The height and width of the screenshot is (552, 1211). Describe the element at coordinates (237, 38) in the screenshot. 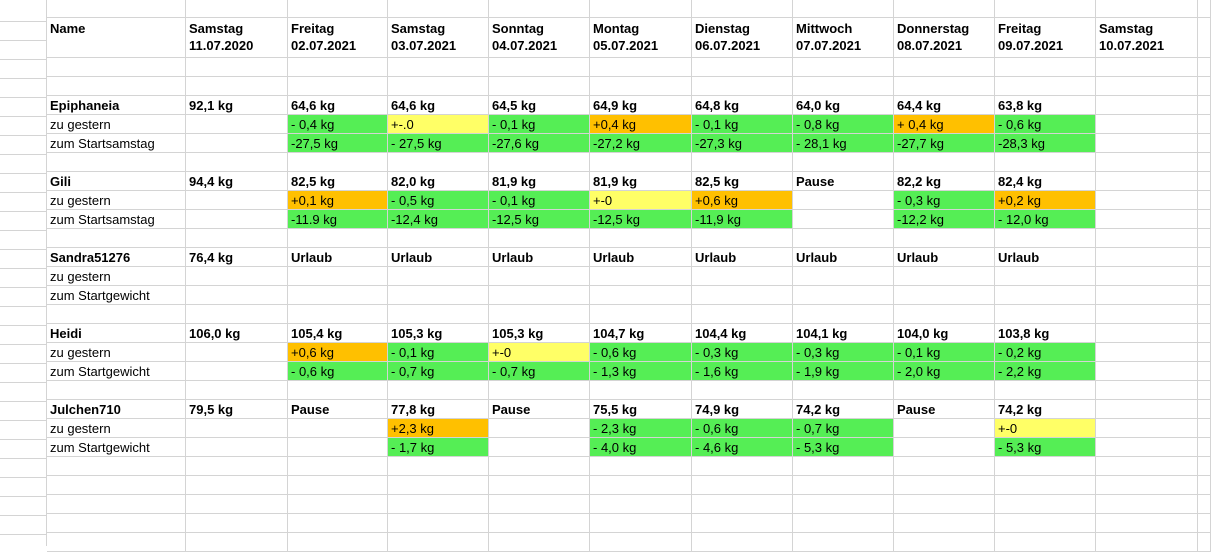

I see `header-date-col: Samstag 11.07.2020` at that location.